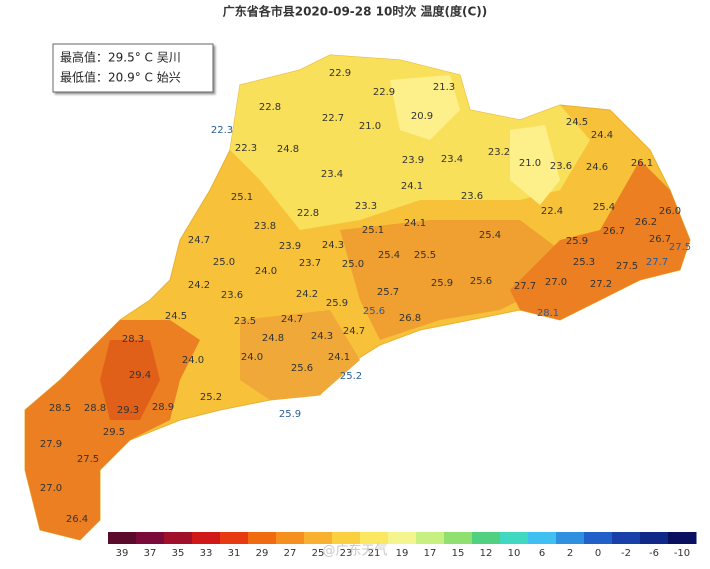 The height and width of the screenshot is (569, 710). What do you see at coordinates (307, 294) in the screenshot?
I see `station-value: 24.2` at bounding box center [307, 294].